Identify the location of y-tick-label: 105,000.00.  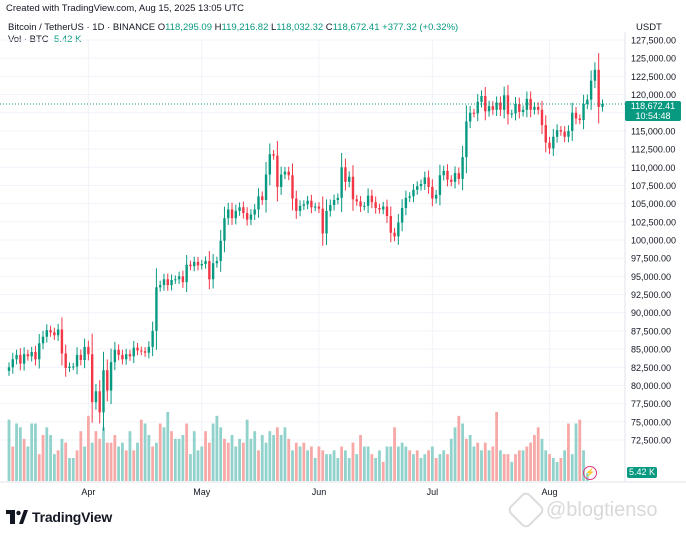
(653, 204).